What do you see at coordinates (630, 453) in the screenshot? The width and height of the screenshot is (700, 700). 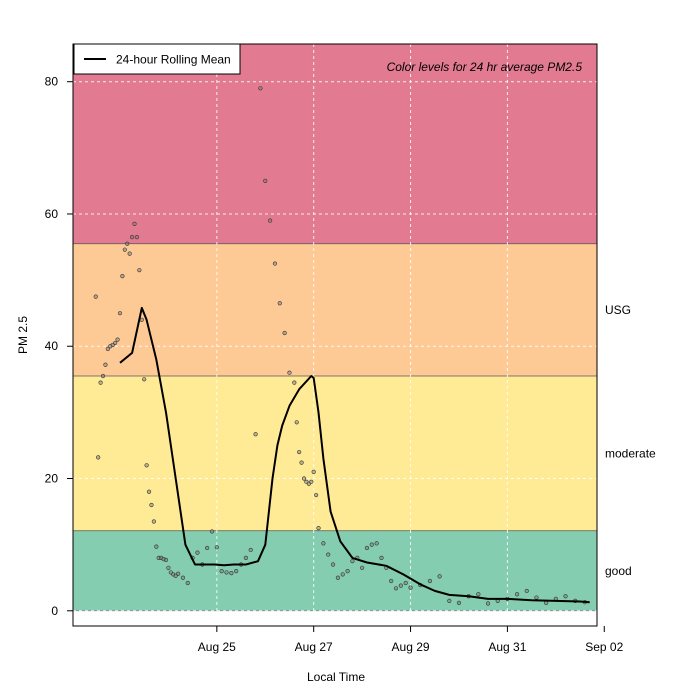 I see `band-label-2: moderate` at bounding box center [630, 453].